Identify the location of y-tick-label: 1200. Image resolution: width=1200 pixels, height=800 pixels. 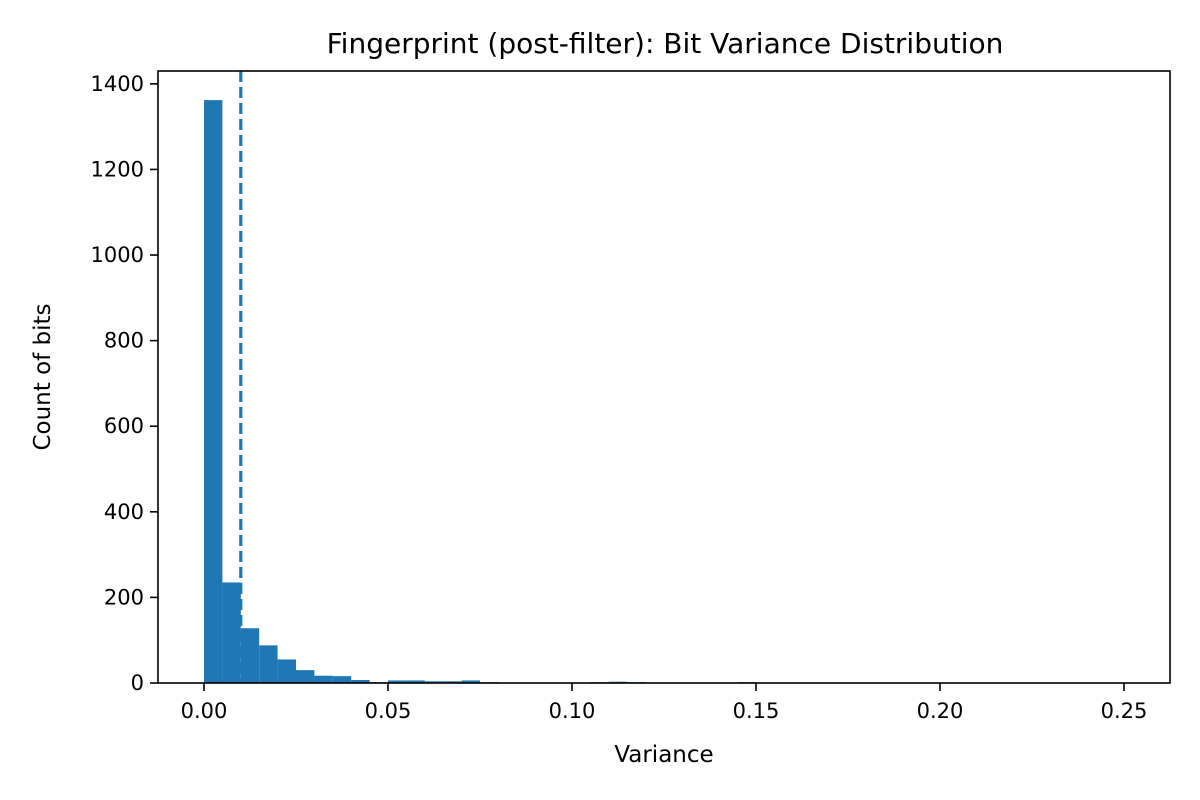
(117, 169).